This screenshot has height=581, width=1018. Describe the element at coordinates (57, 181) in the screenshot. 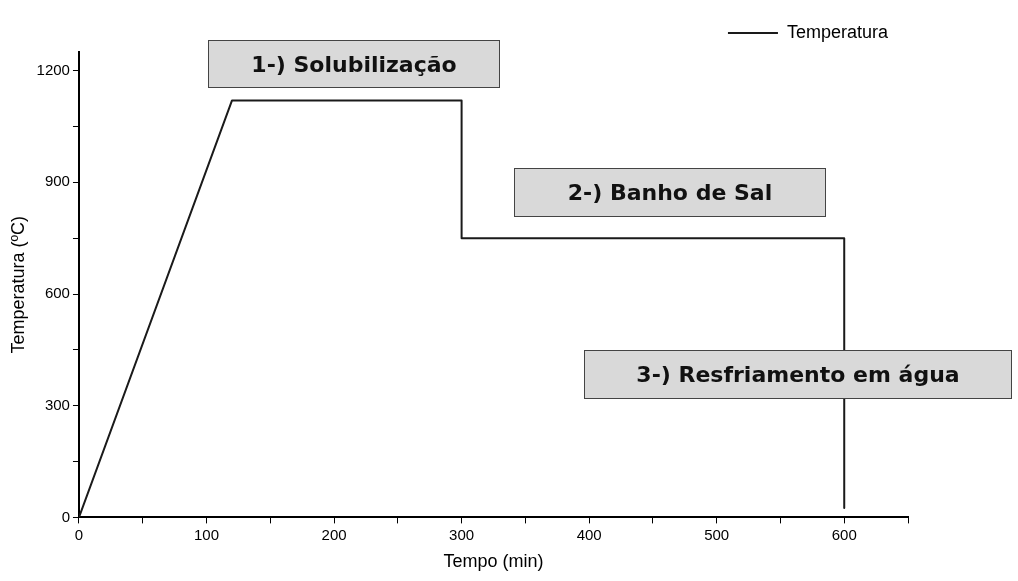

I see `y-tick-label: 900` at that location.